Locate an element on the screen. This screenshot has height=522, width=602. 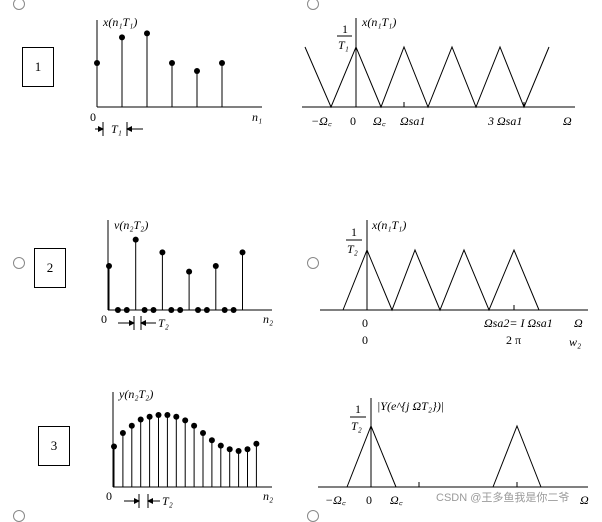
row1-left-origin: 0 is located at coordinates (93, 117).